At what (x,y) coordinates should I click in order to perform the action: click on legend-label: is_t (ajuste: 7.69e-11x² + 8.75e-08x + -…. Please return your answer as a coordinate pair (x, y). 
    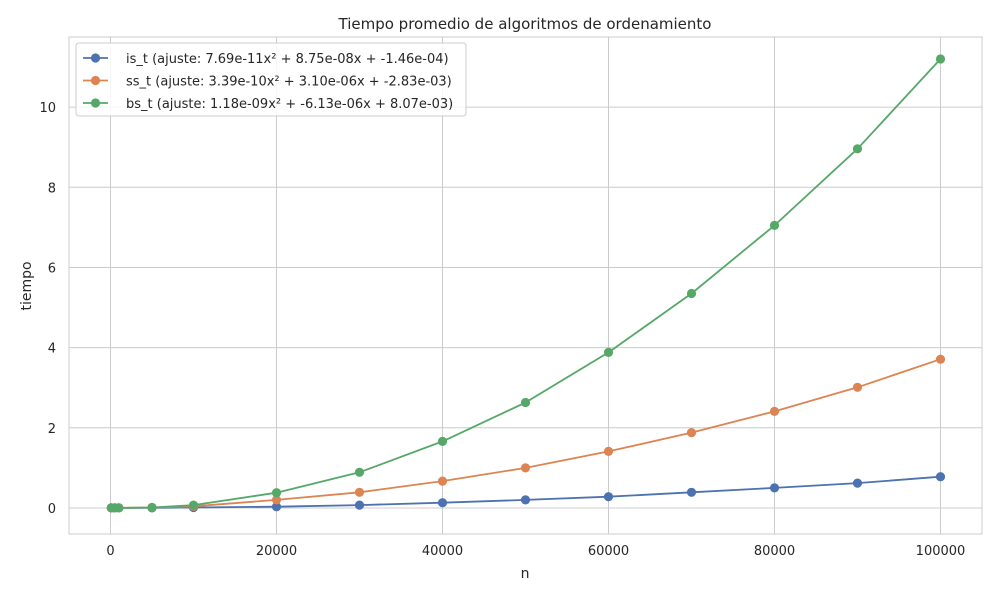
    Looking at the image, I should click on (287, 59).